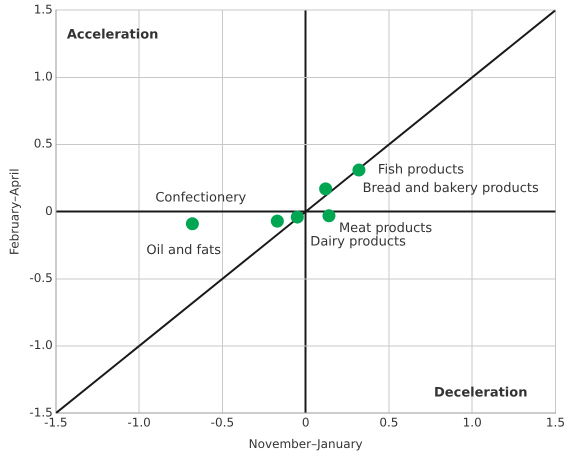  What do you see at coordinates (56, 423) in the screenshot?
I see `x-tick-label: -1.5` at bounding box center [56, 423].